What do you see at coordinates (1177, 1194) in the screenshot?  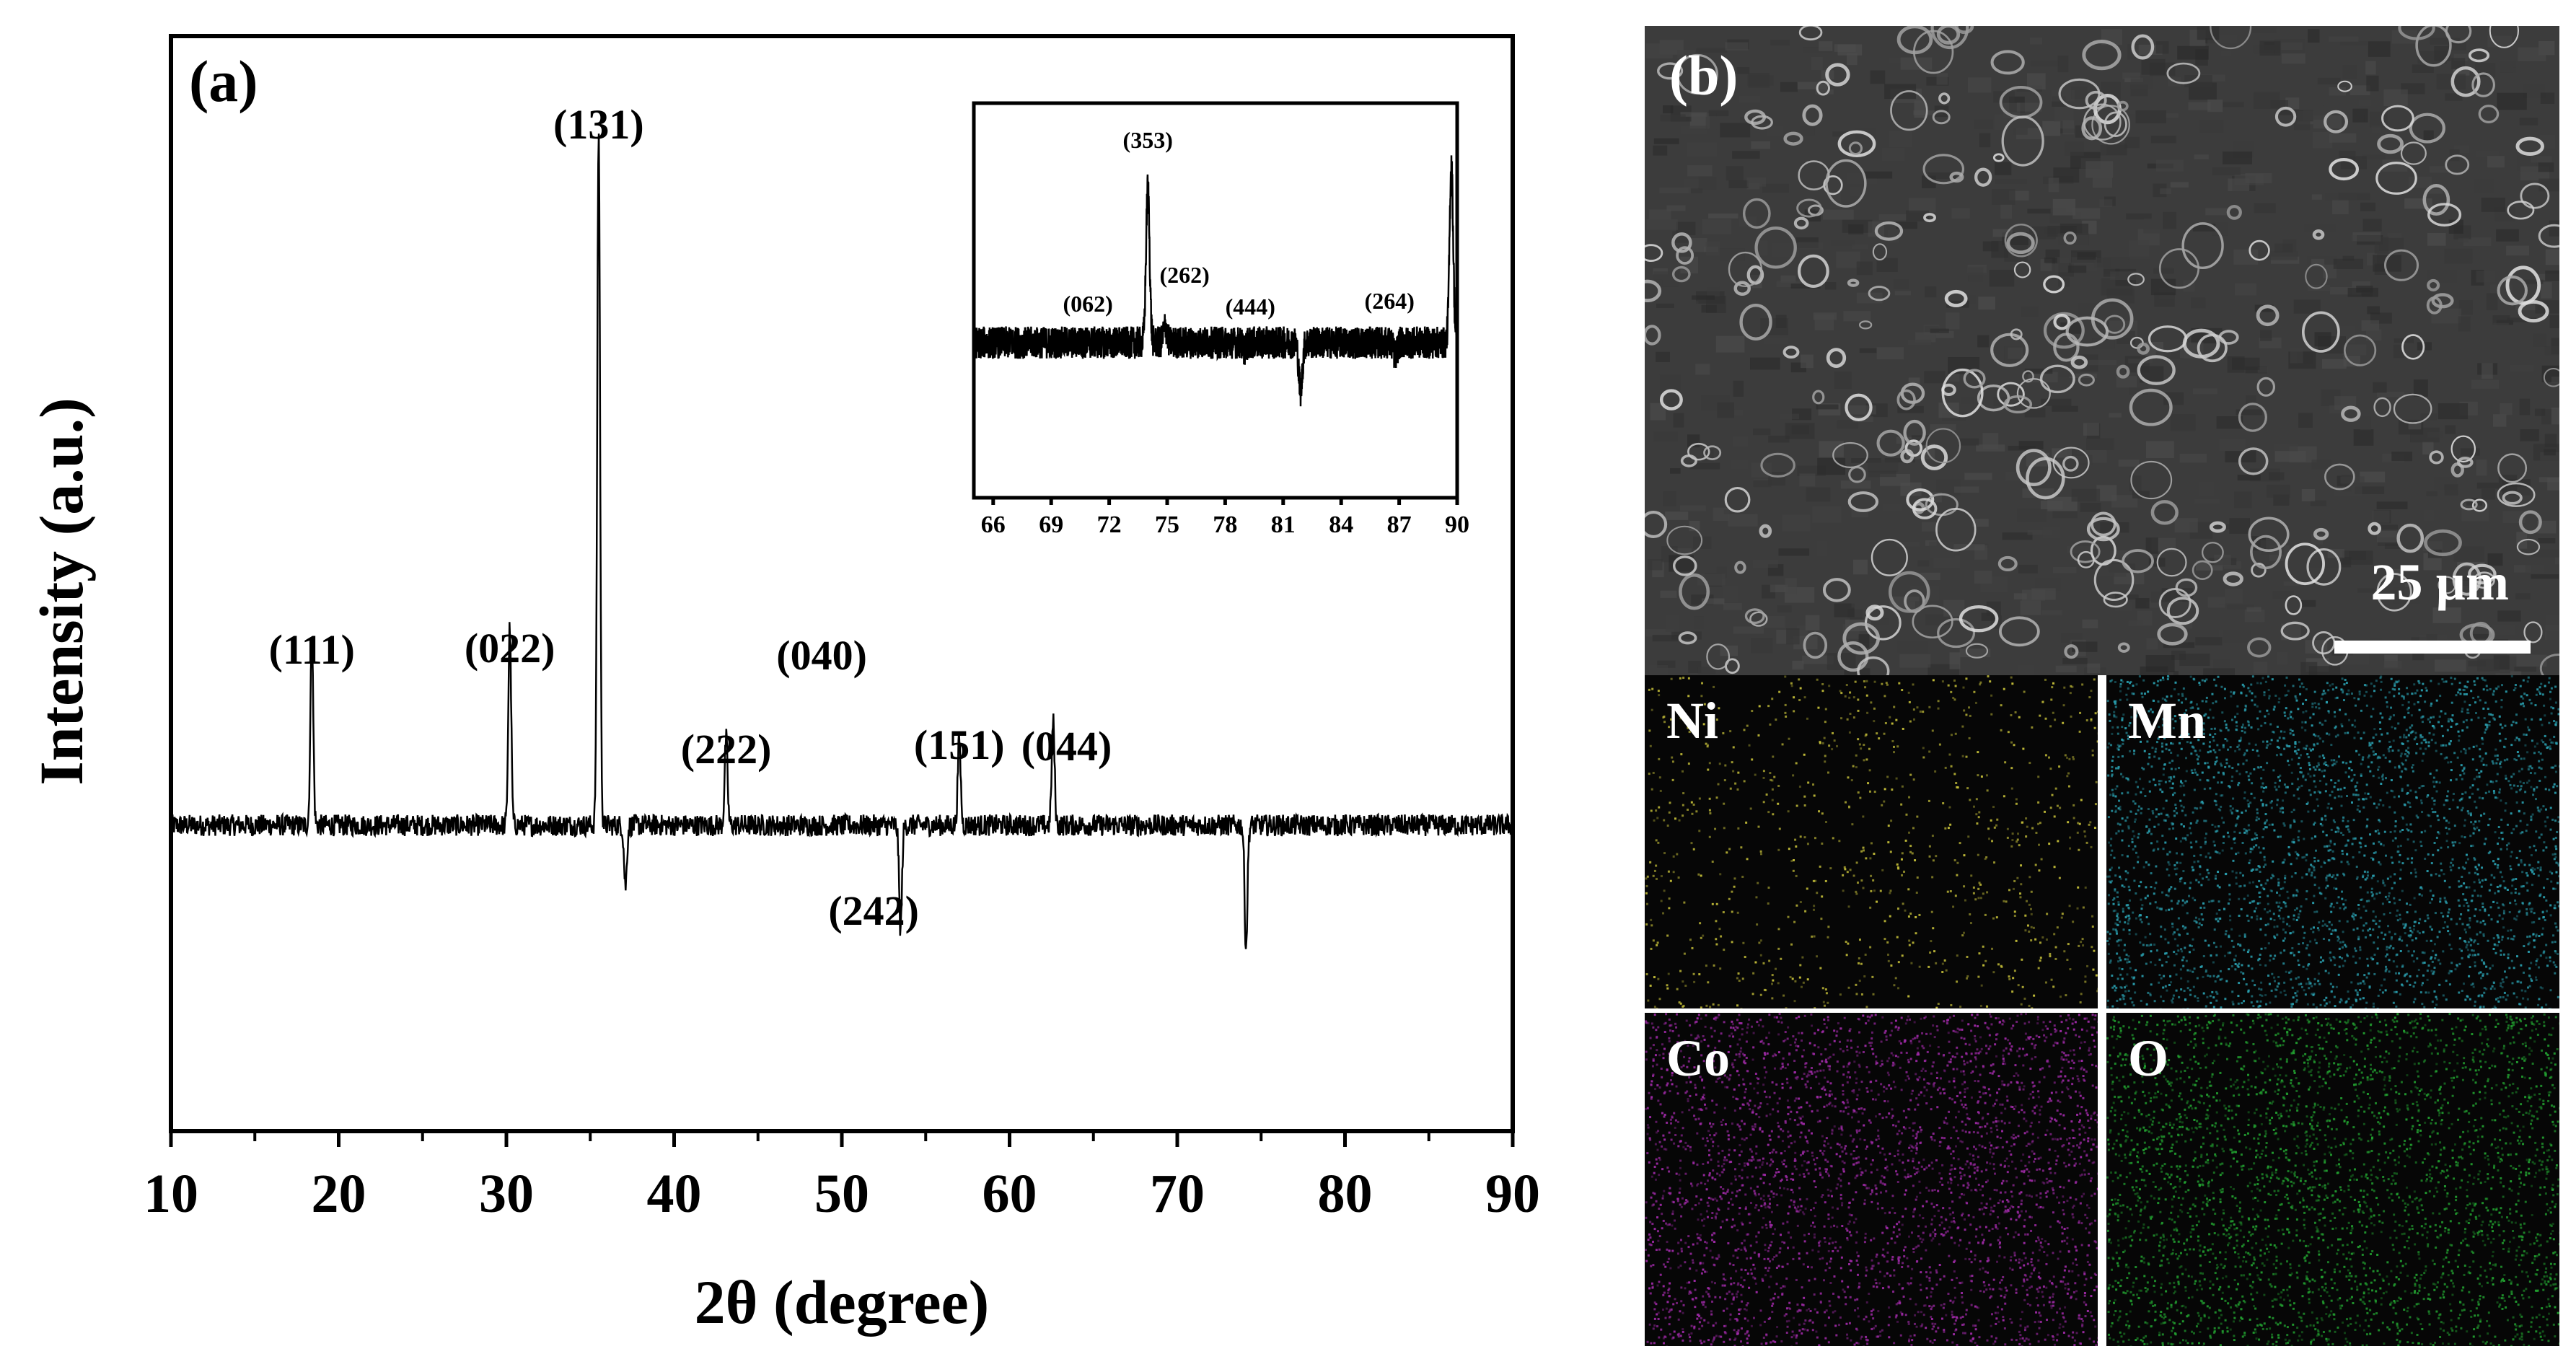 I see `x-tick-label: 70` at bounding box center [1177, 1194].